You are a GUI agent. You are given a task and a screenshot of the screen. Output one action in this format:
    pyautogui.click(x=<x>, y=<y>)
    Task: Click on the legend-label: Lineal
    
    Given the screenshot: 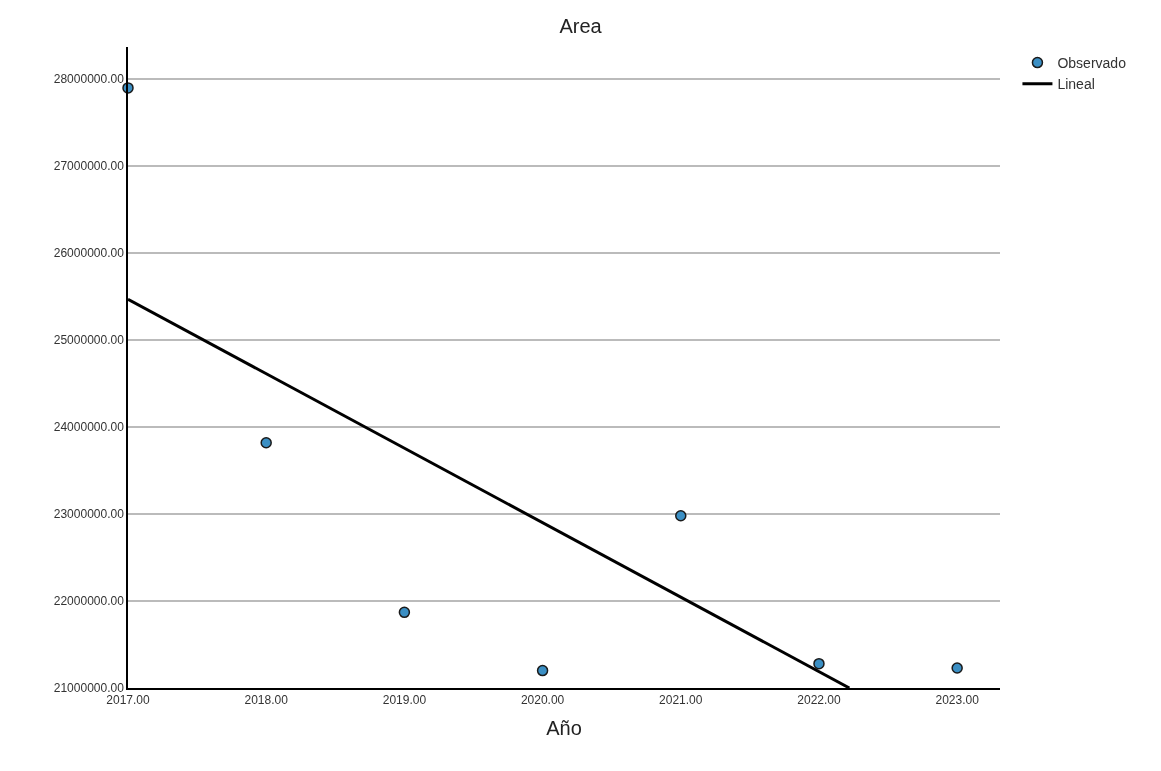 What is the action you would take?
    pyautogui.click(x=1076, y=84)
    